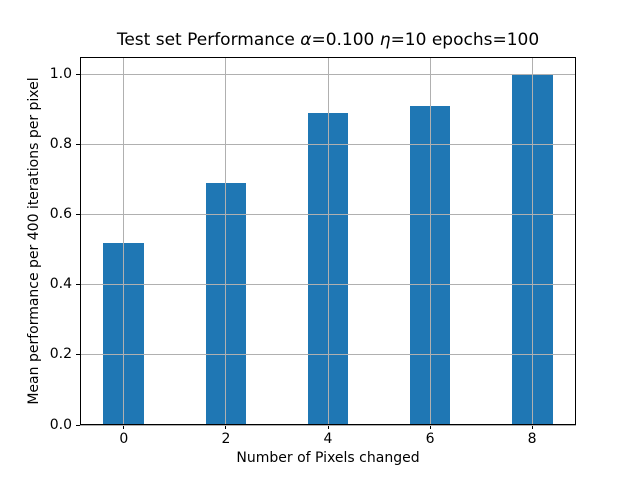  What do you see at coordinates (306, 40) in the screenshot?
I see `title-math-symbol: α` at bounding box center [306, 40].